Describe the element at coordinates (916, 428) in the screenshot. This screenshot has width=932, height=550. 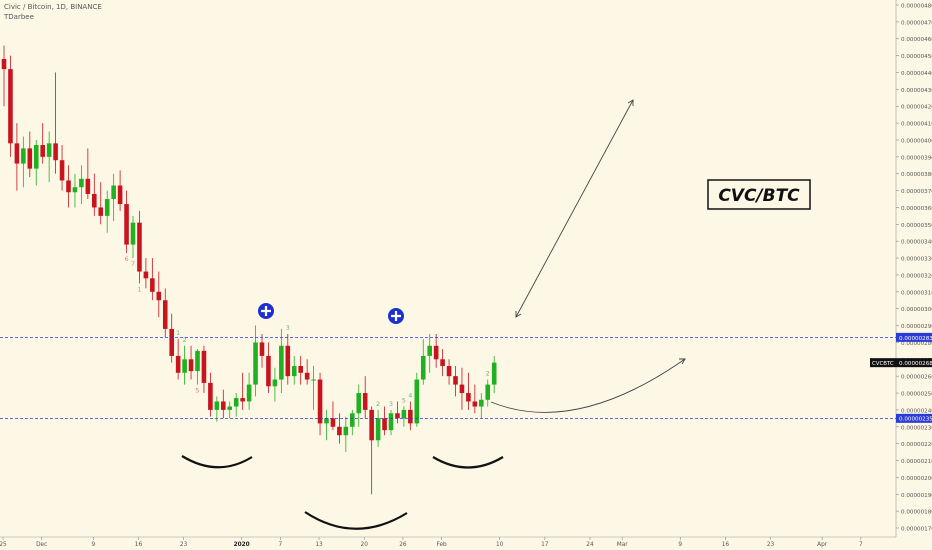
I see `y-tick-label: 0.00000230` at that location.